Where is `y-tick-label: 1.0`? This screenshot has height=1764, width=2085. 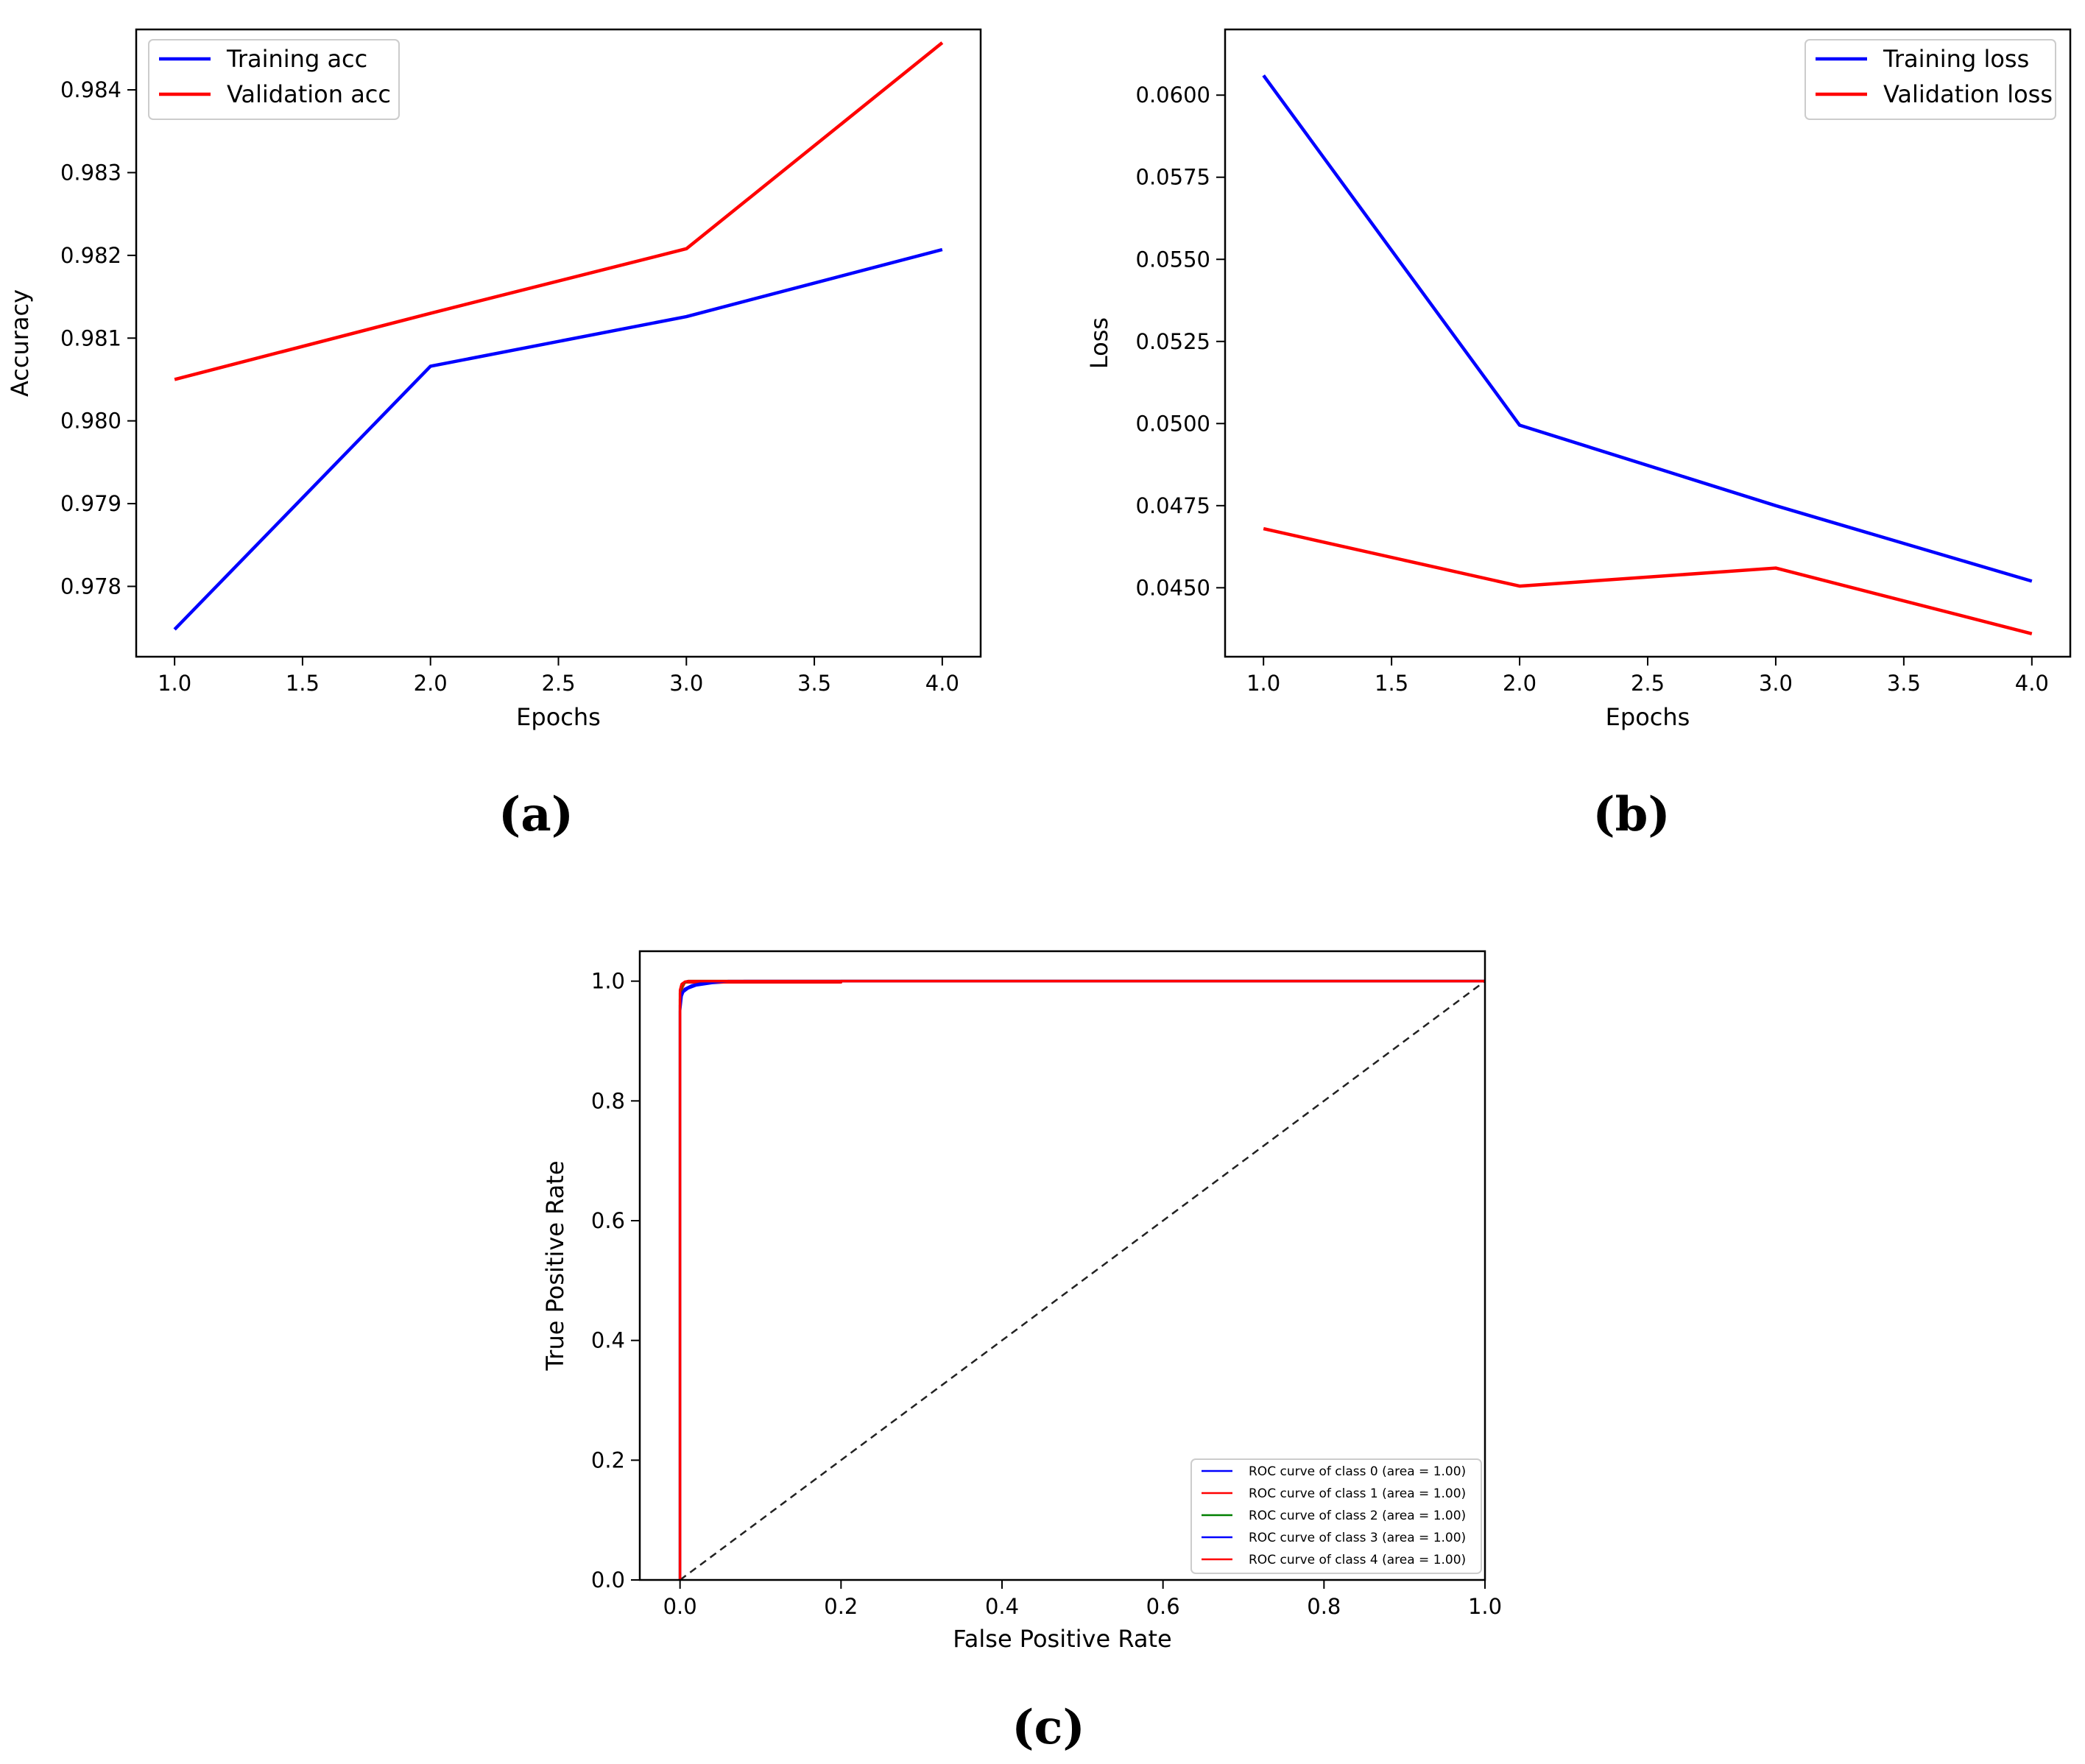 y-tick-label: 1.0 is located at coordinates (608, 982).